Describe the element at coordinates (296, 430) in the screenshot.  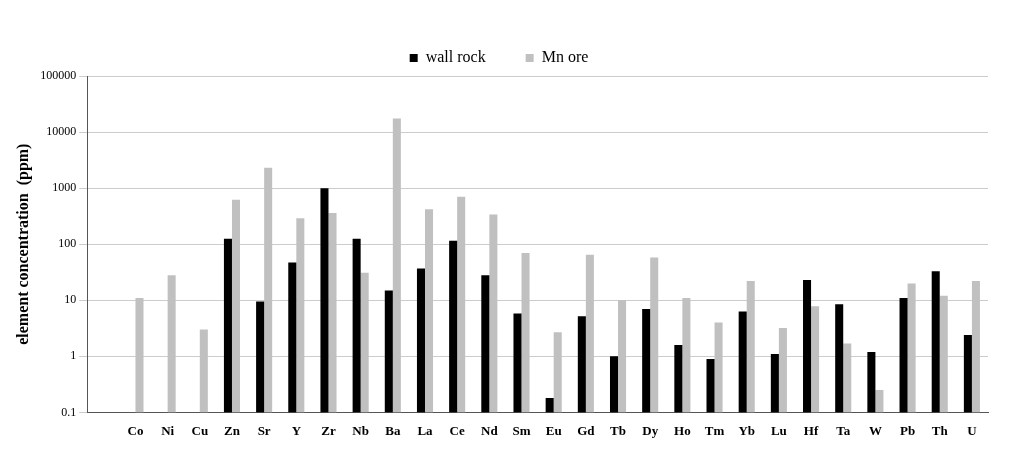
I see `x-tick-label: Y` at that location.